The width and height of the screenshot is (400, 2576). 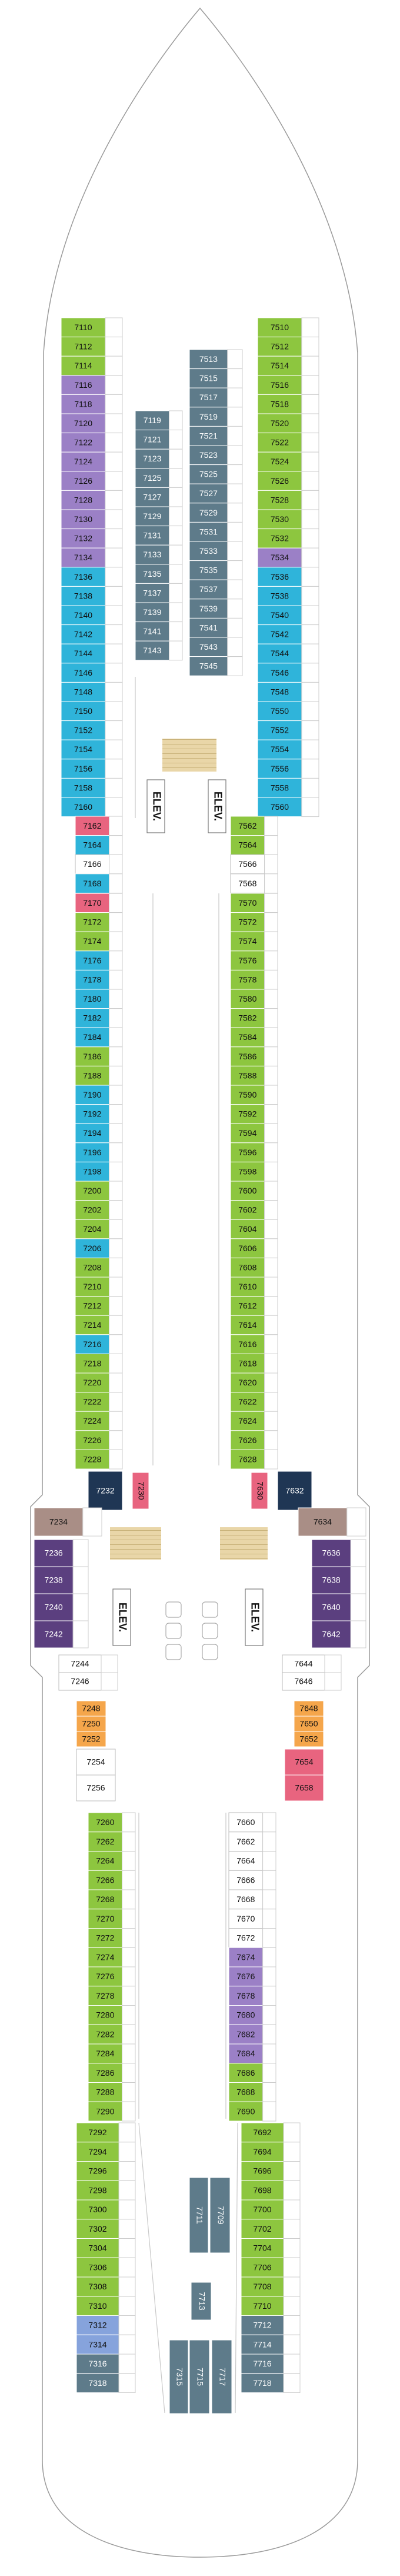 What do you see at coordinates (208, 455) in the screenshot?
I see `cabin-number: 7523` at bounding box center [208, 455].